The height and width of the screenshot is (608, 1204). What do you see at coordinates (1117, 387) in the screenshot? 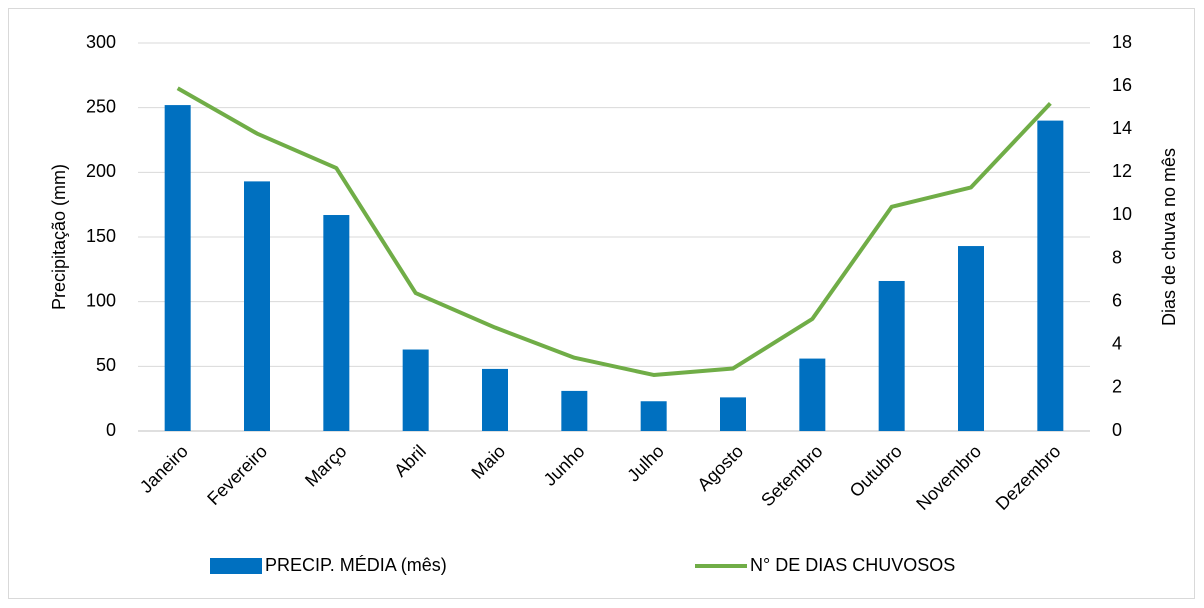
I see `y2-tick-label: 2` at bounding box center [1117, 387].